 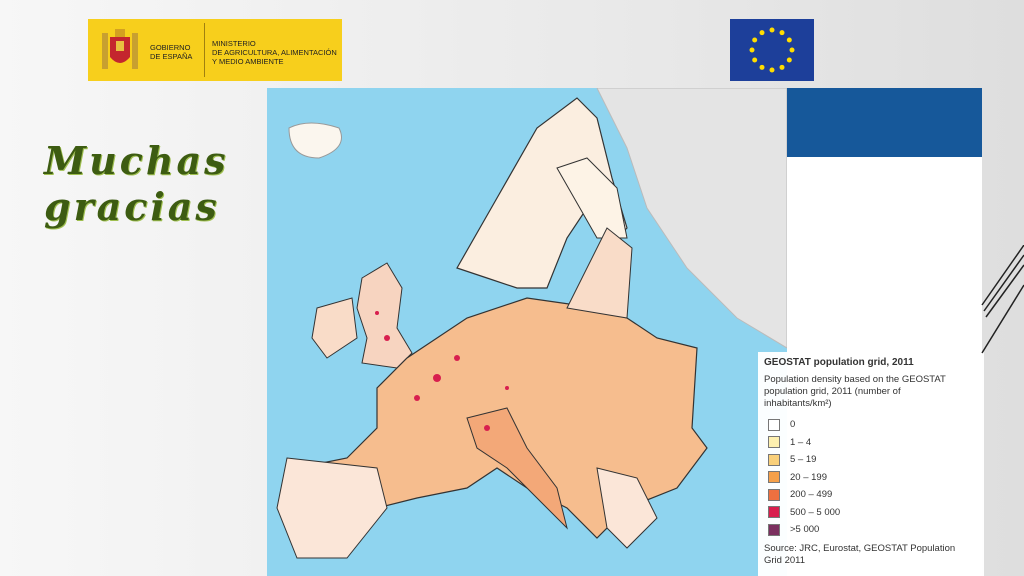 I want to click on legend-description: inhabitants/km²), so click(x=798, y=403).